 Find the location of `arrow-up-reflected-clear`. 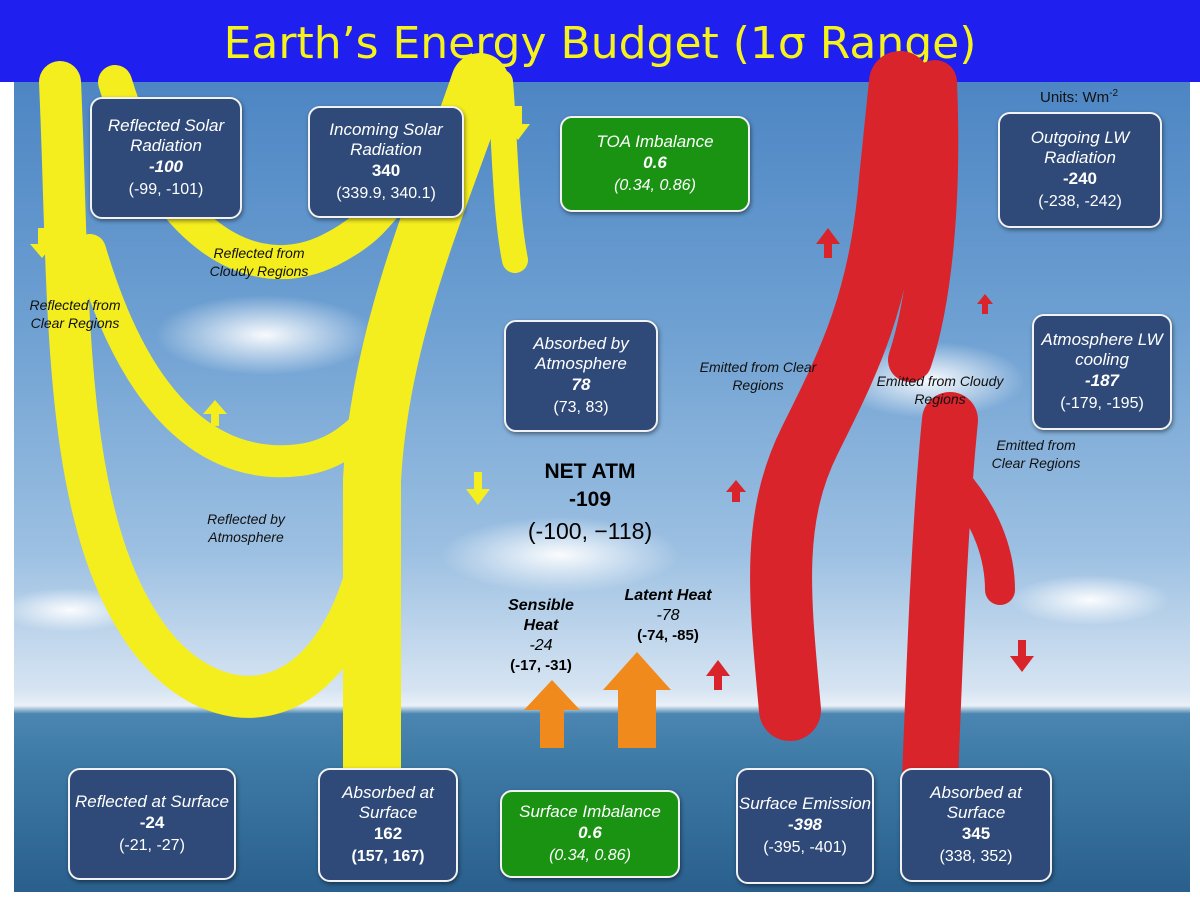

arrow-up-reflected-clear is located at coordinates (42, 243).